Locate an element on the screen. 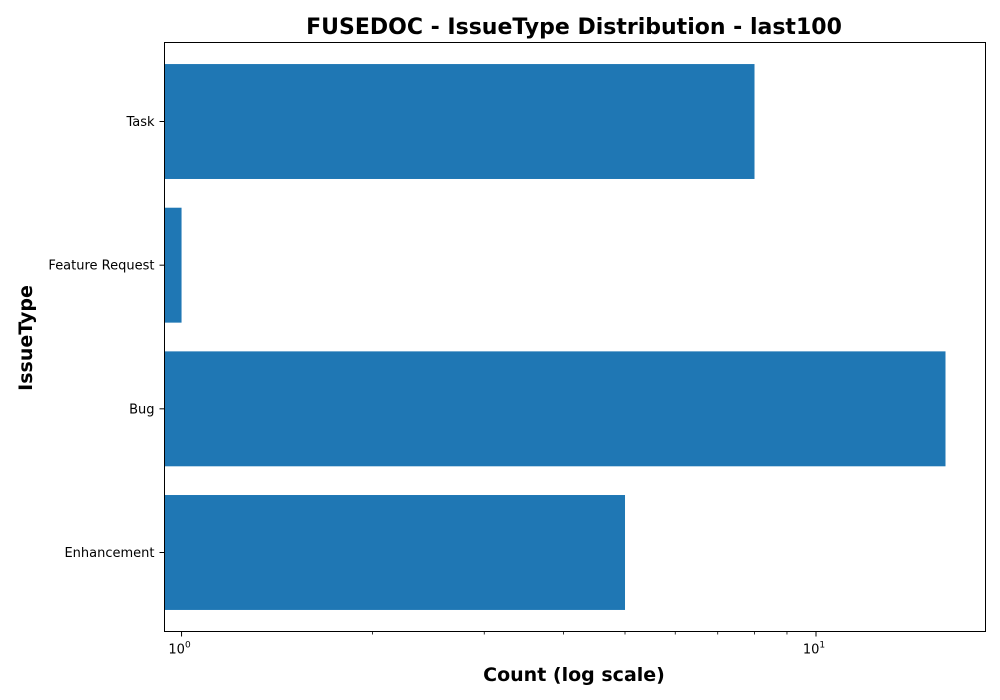 This screenshot has height=700, width=1000. bar-task is located at coordinates (459, 121).